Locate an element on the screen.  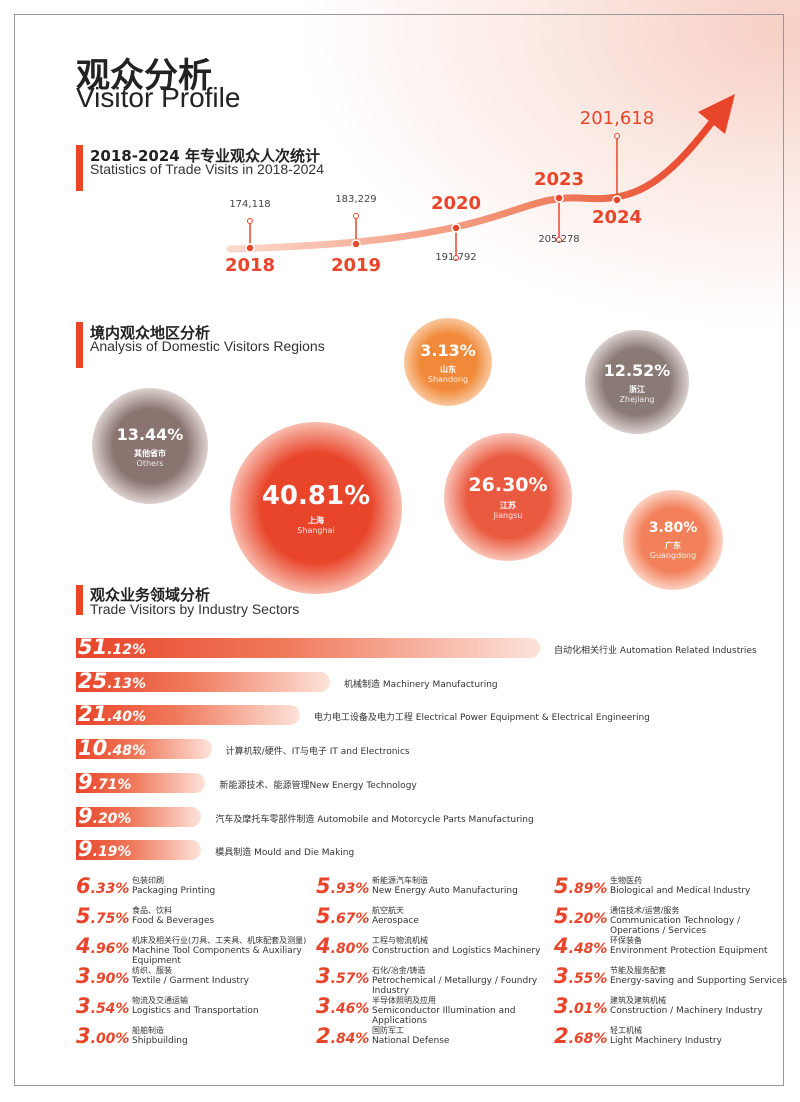
sector-text: 轻工机械 Light Machinery Industry is located at coordinates (700, 1036).